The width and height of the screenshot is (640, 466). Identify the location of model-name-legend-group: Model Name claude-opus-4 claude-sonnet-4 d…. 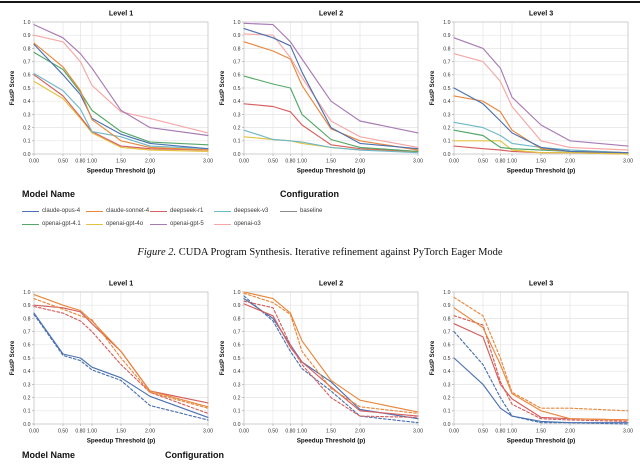
(151, 208).